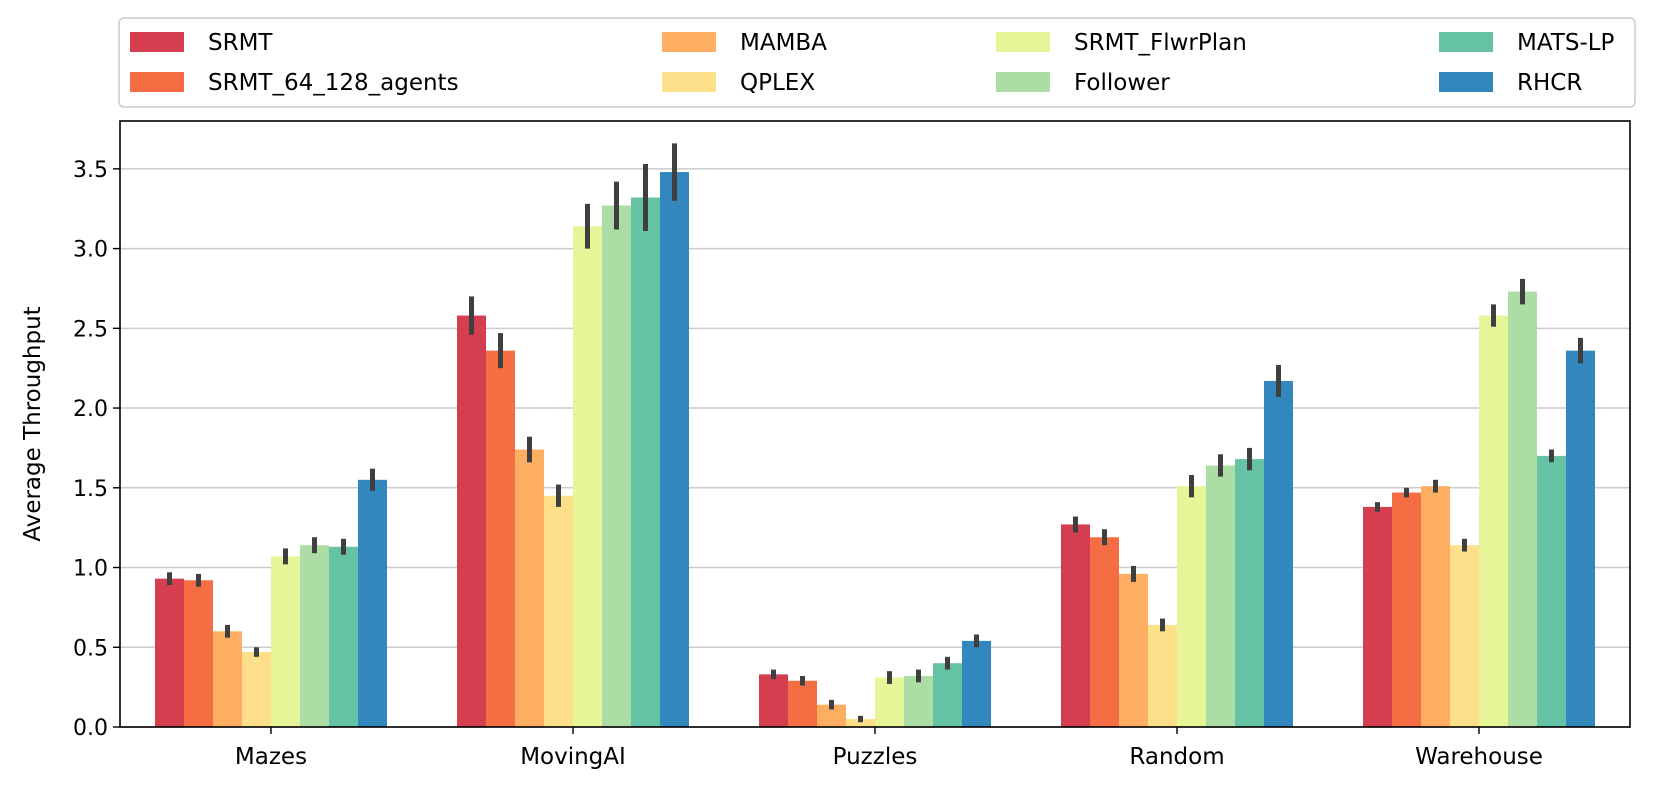 Image resolution: width=1661 pixels, height=791 pixels. Describe the element at coordinates (90, 170) in the screenshot. I see `y-tick-label: 3.5` at that location.